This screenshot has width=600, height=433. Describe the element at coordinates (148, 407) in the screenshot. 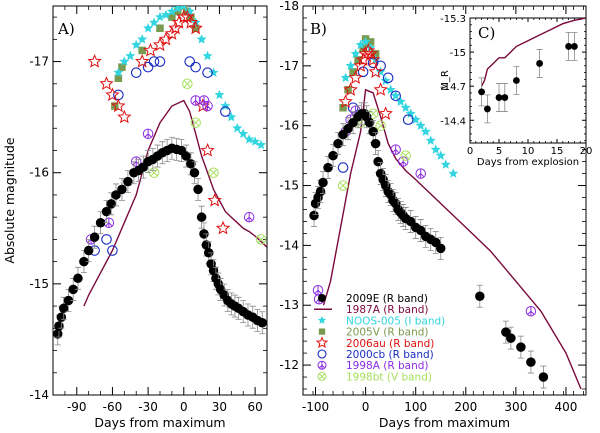

I see `panel-a-x-tick-label: -30` at that location.